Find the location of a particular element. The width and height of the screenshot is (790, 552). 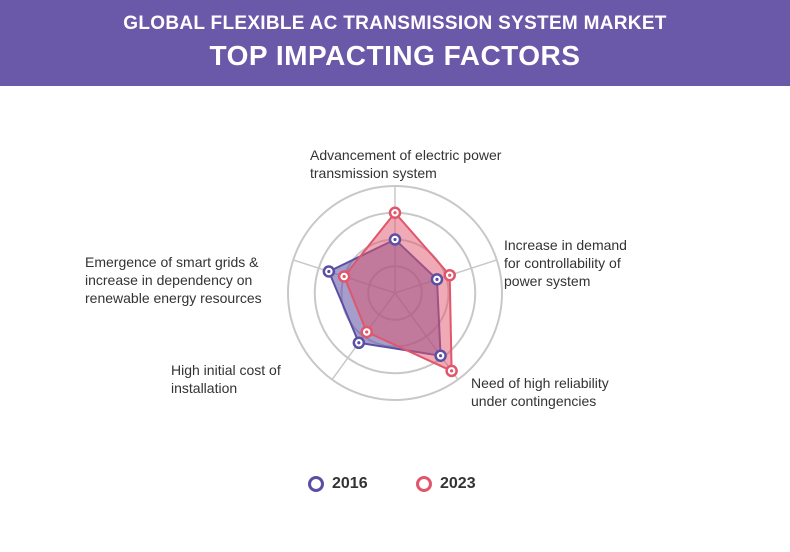

axis-label-line: transmission system is located at coordinates (373, 173).